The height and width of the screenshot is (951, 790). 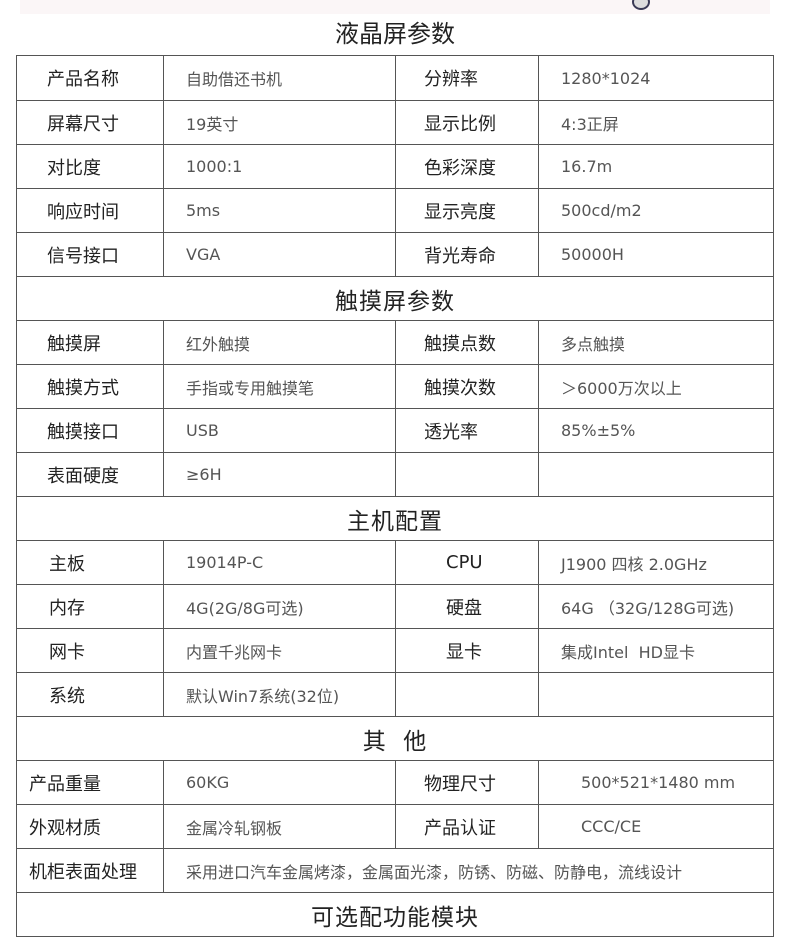 What do you see at coordinates (90, 210) in the screenshot?
I see `spec-label: 响应时间` at bounding box center [90, 210].